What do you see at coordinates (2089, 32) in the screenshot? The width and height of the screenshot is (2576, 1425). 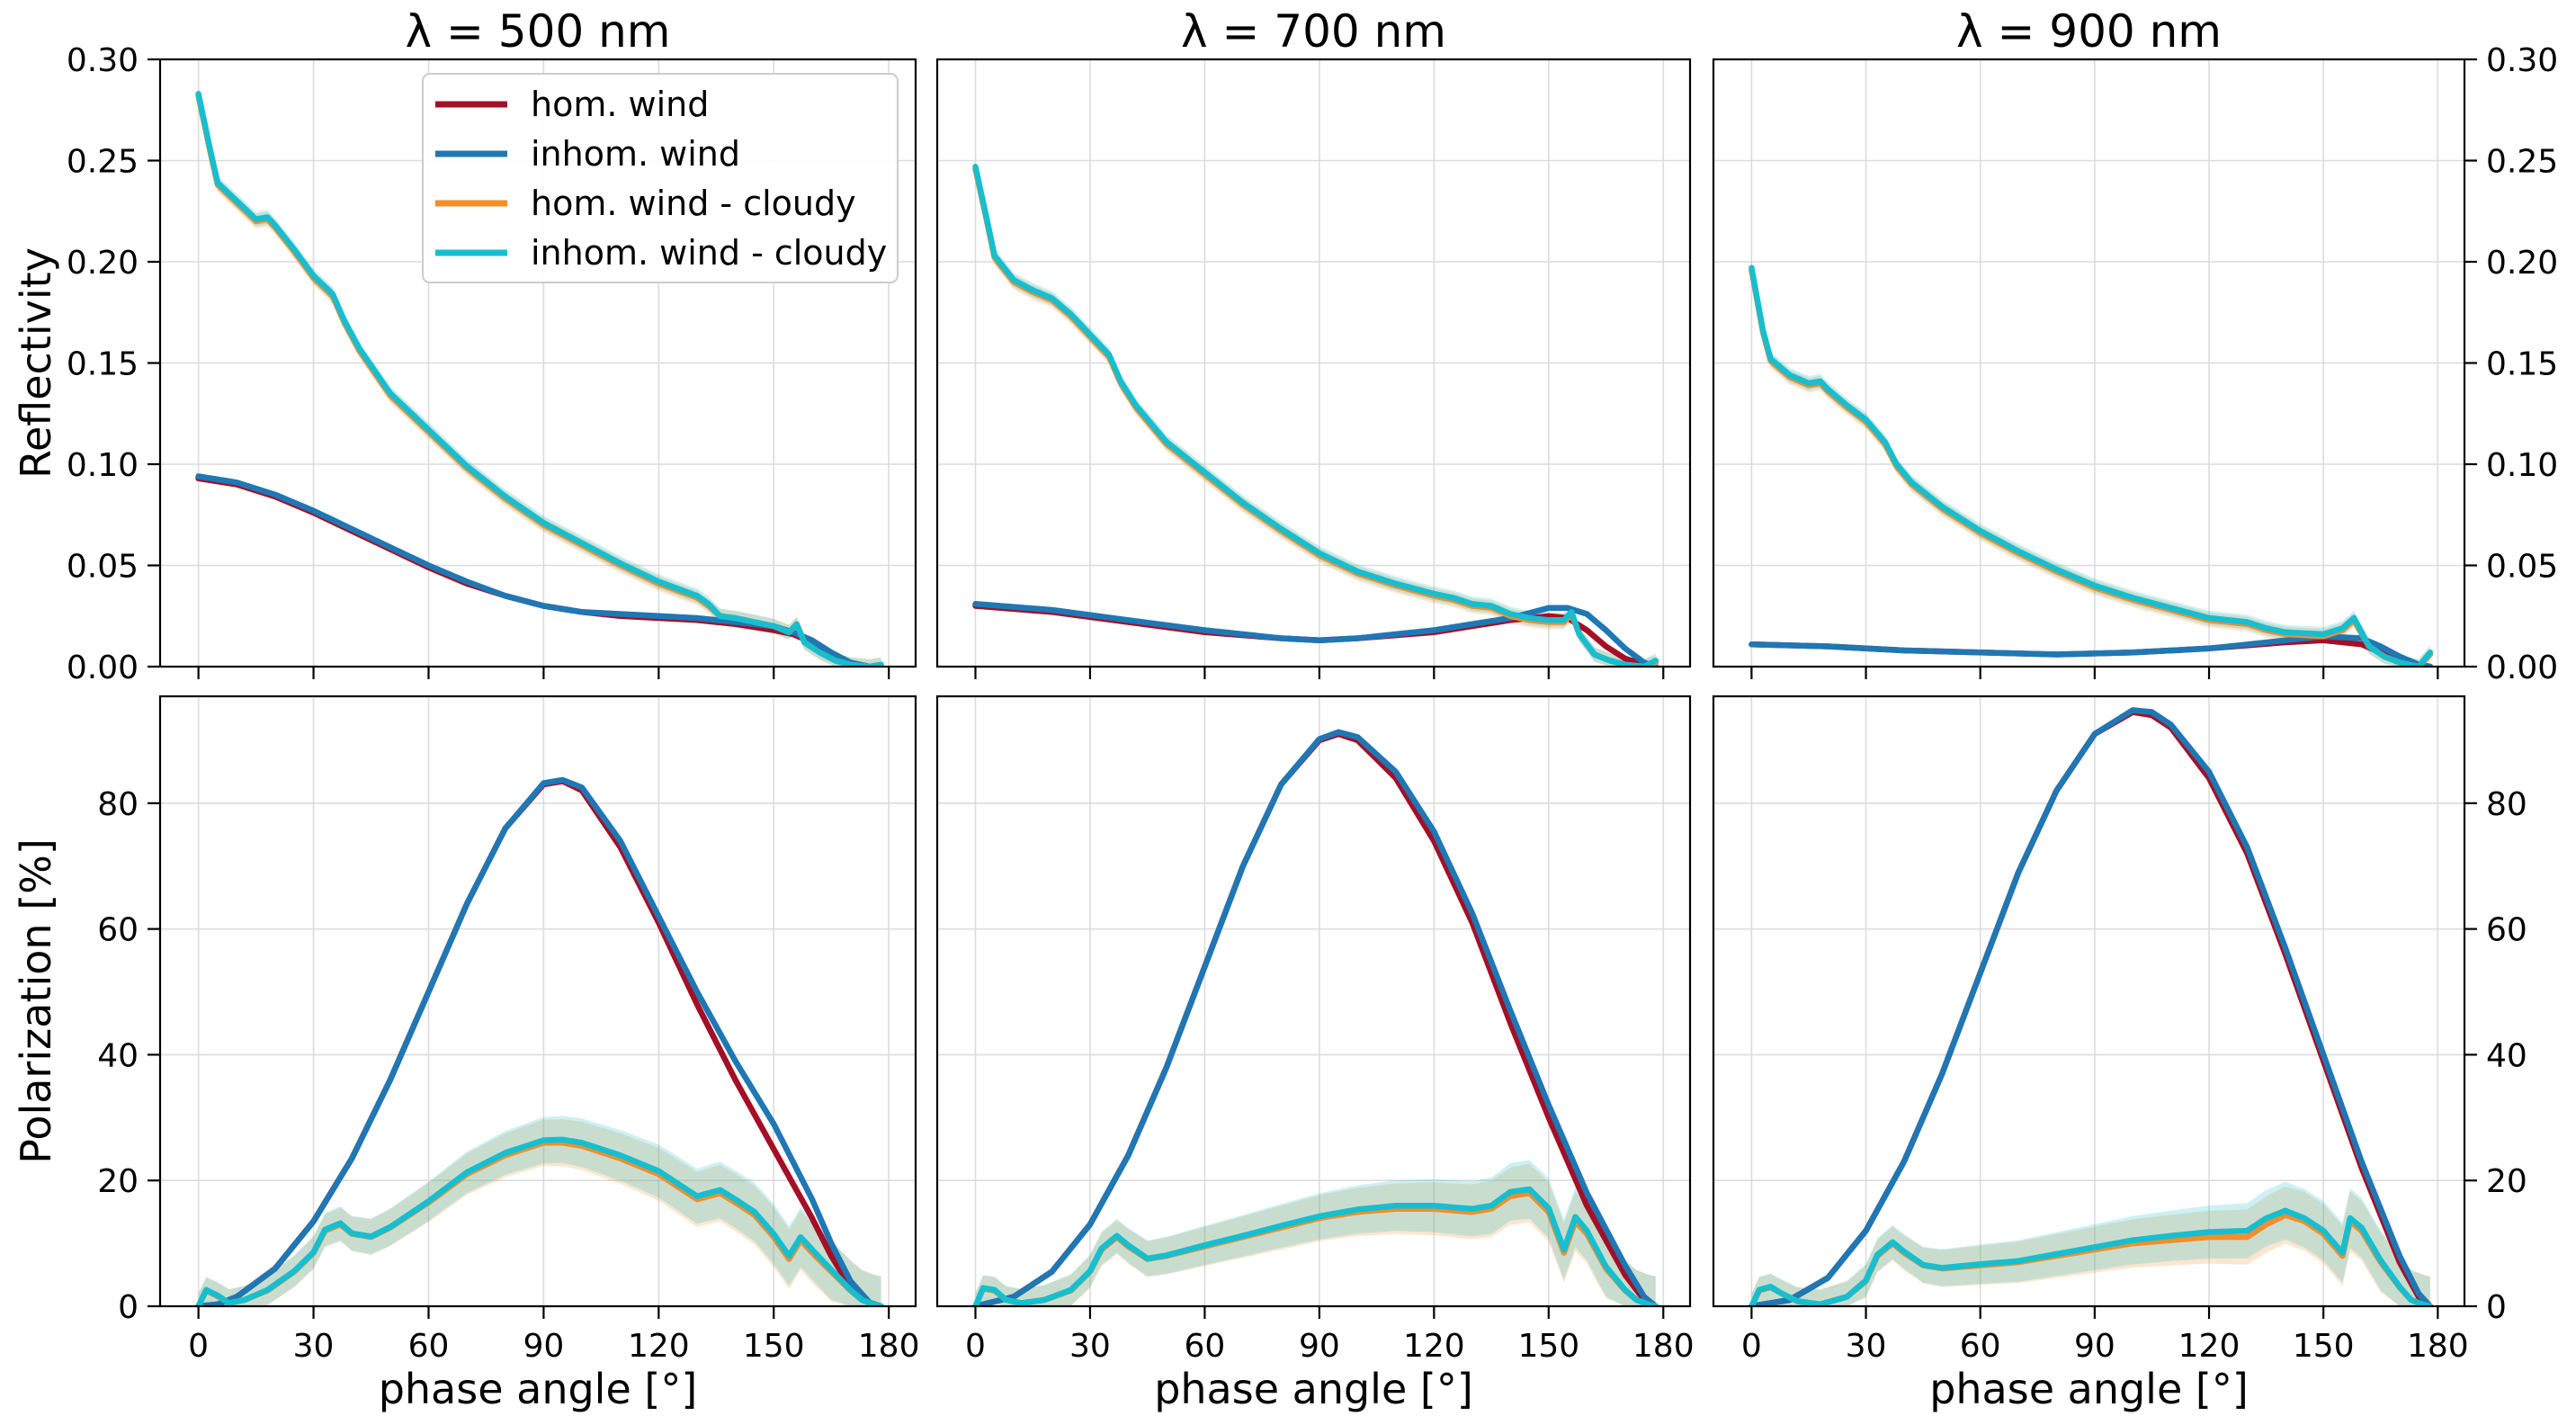 I see `panel-title: λ = 900 nm` at bounding box center [2089, 32].